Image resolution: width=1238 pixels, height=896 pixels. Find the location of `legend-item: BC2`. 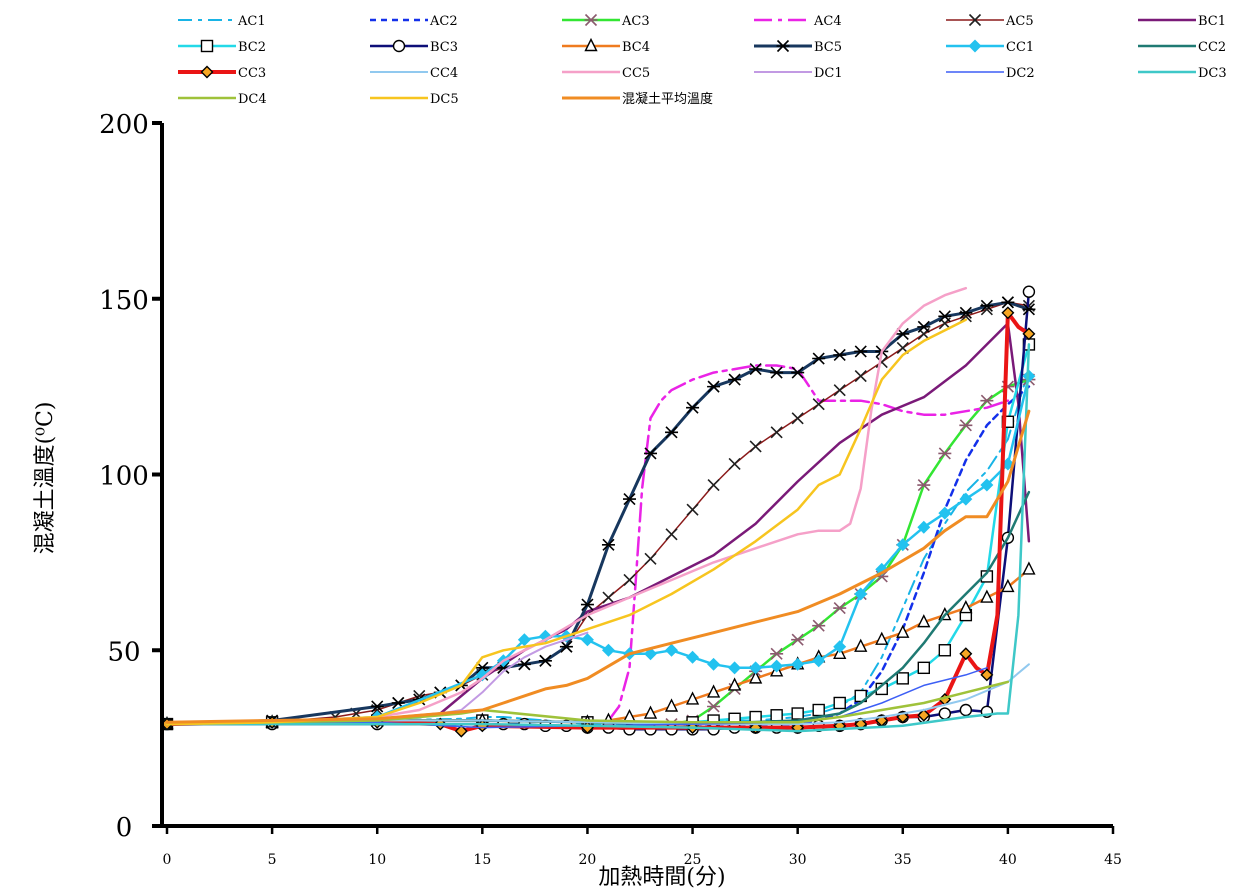

legend-item: BC2 is located at coordinates (222, 47).